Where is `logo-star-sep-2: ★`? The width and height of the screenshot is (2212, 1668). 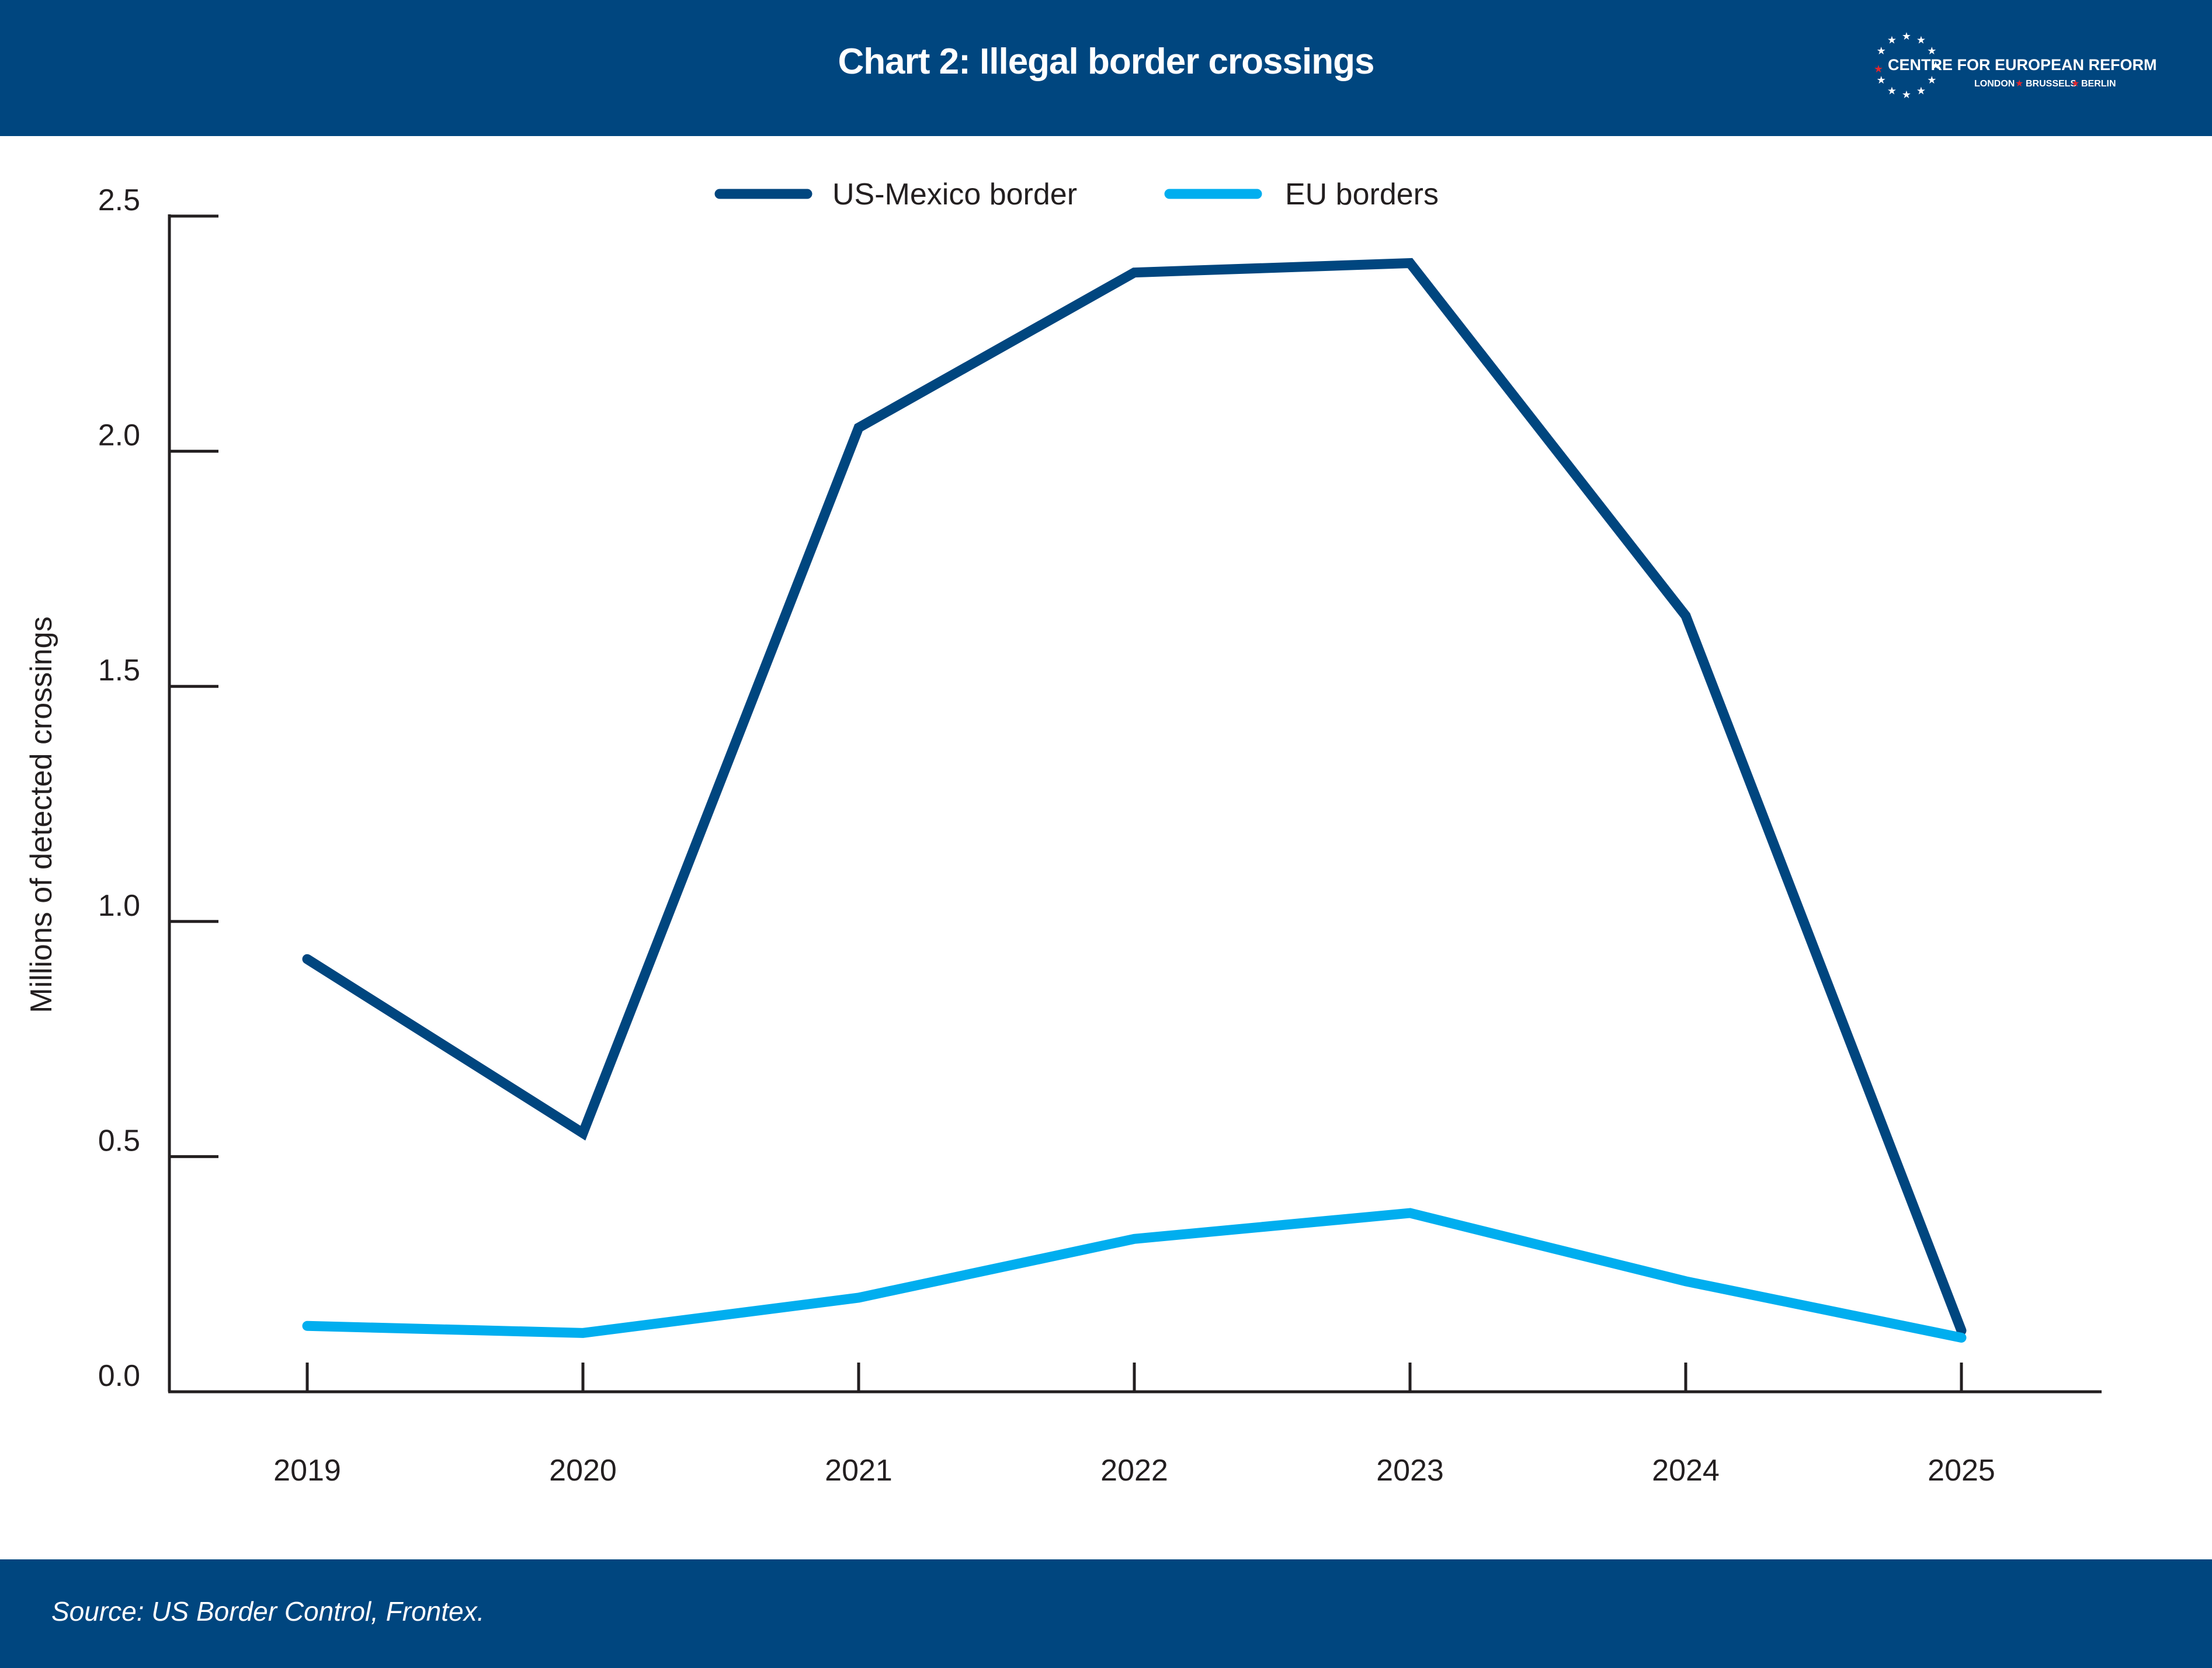 logo-star-sep-2: ★ is located at coordinates (2075, 84).